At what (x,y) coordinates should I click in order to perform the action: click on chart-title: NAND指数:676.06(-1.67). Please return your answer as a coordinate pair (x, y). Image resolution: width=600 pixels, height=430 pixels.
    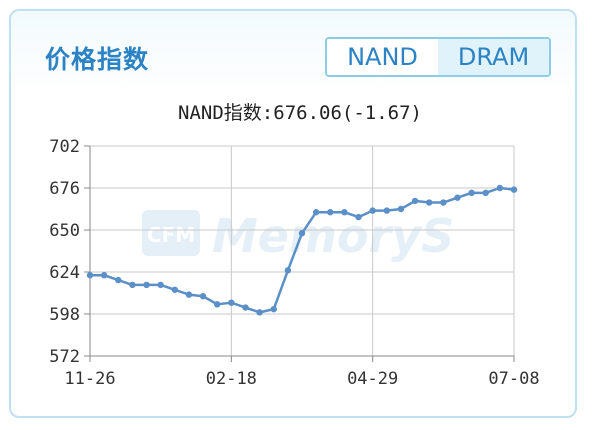
    Looking at the image, I should click on (300, 111).